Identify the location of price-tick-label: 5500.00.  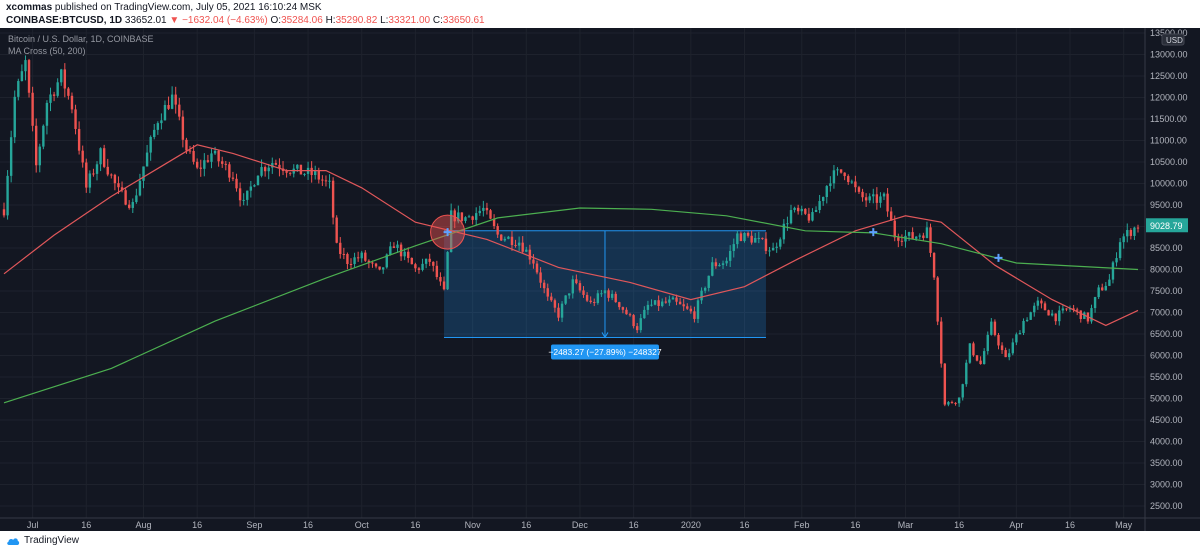
(1166, 377).